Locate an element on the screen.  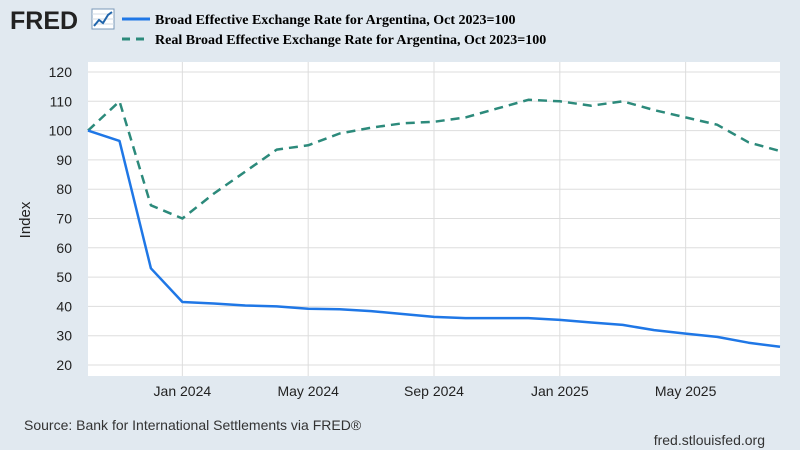
y-tick-label: 110 is located at coordinates (61, 101).